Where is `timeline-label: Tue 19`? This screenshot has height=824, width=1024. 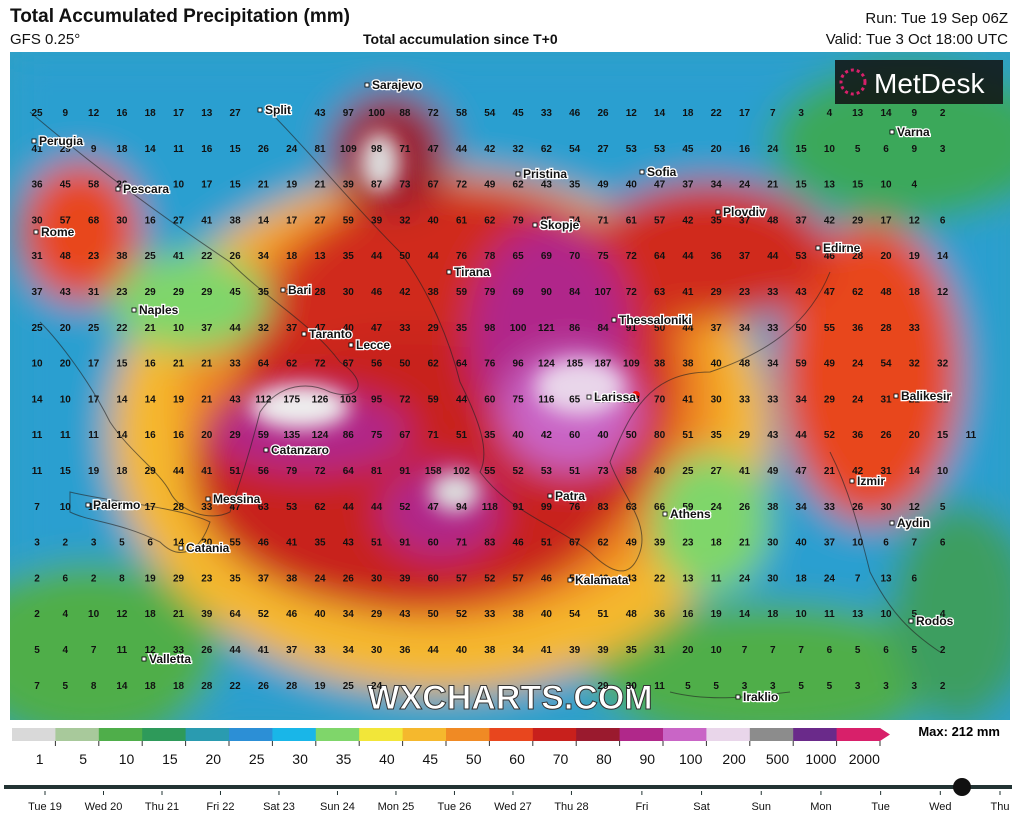
timeline-label: Tue 19 is located at coordinates (45, 807).